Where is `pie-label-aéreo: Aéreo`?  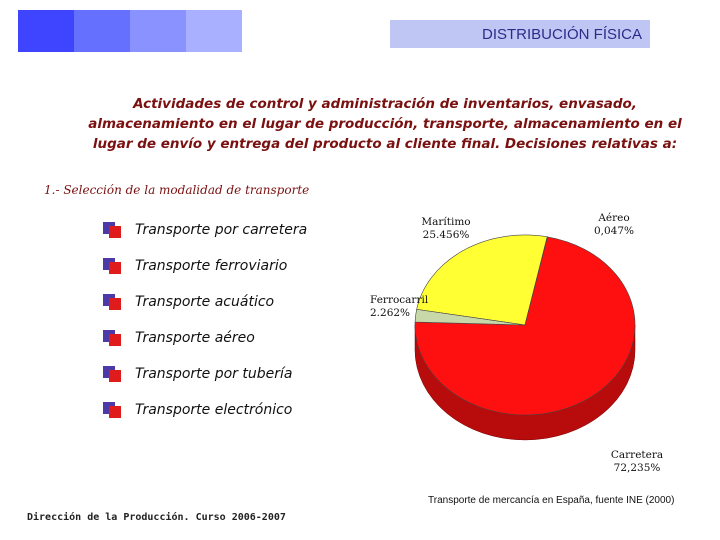
pie-label-aéreo: Aéreo is located at coordinates (613, 218).